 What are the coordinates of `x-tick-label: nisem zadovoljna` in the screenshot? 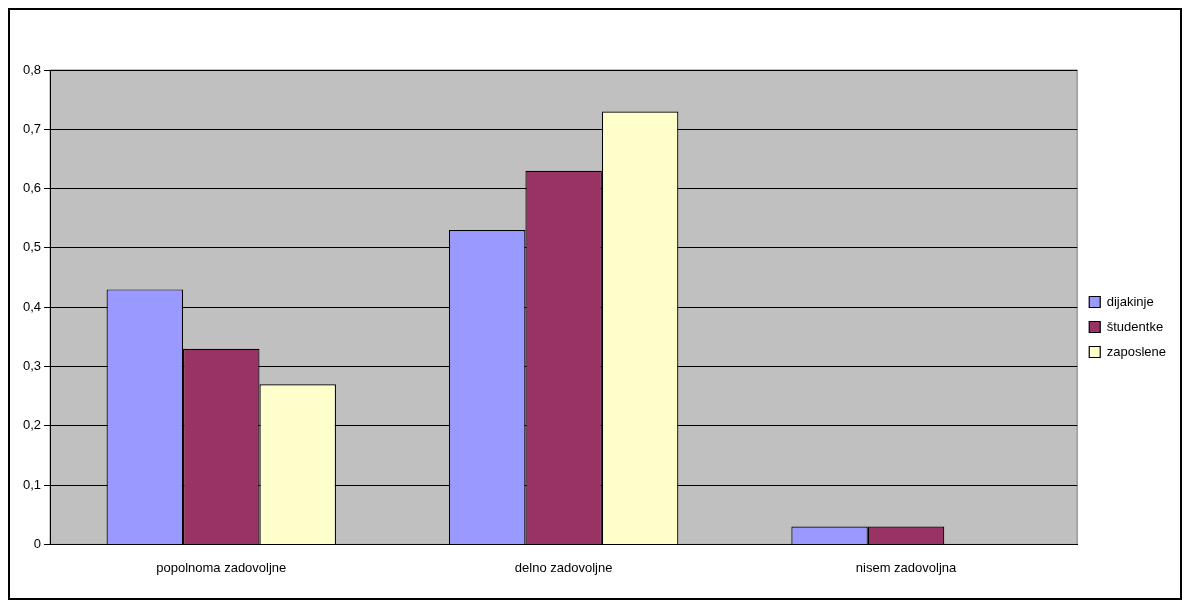 It's located at (906, 567).